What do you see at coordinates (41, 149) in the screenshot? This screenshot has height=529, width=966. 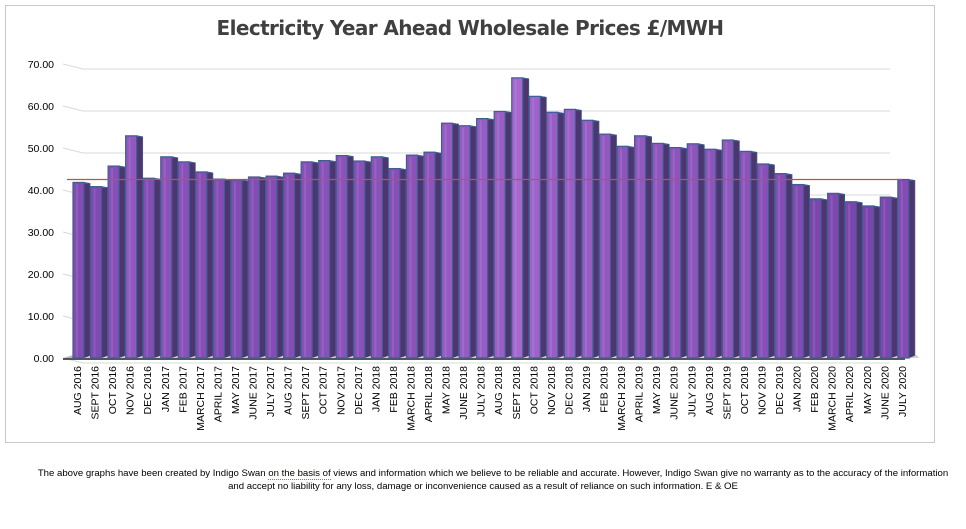 I see `y-tick-label: 50.00` at bounding box center [41, 149].